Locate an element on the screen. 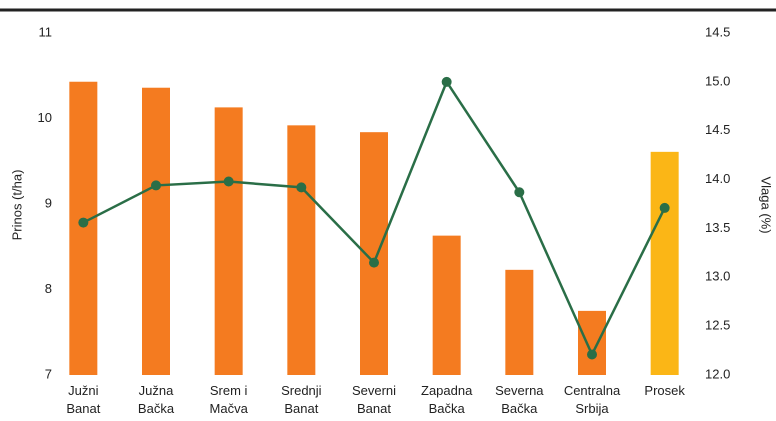 This screenshot has width=776, height=421. y2-tick-label: 12.5 is located at coordinates (717, 325).